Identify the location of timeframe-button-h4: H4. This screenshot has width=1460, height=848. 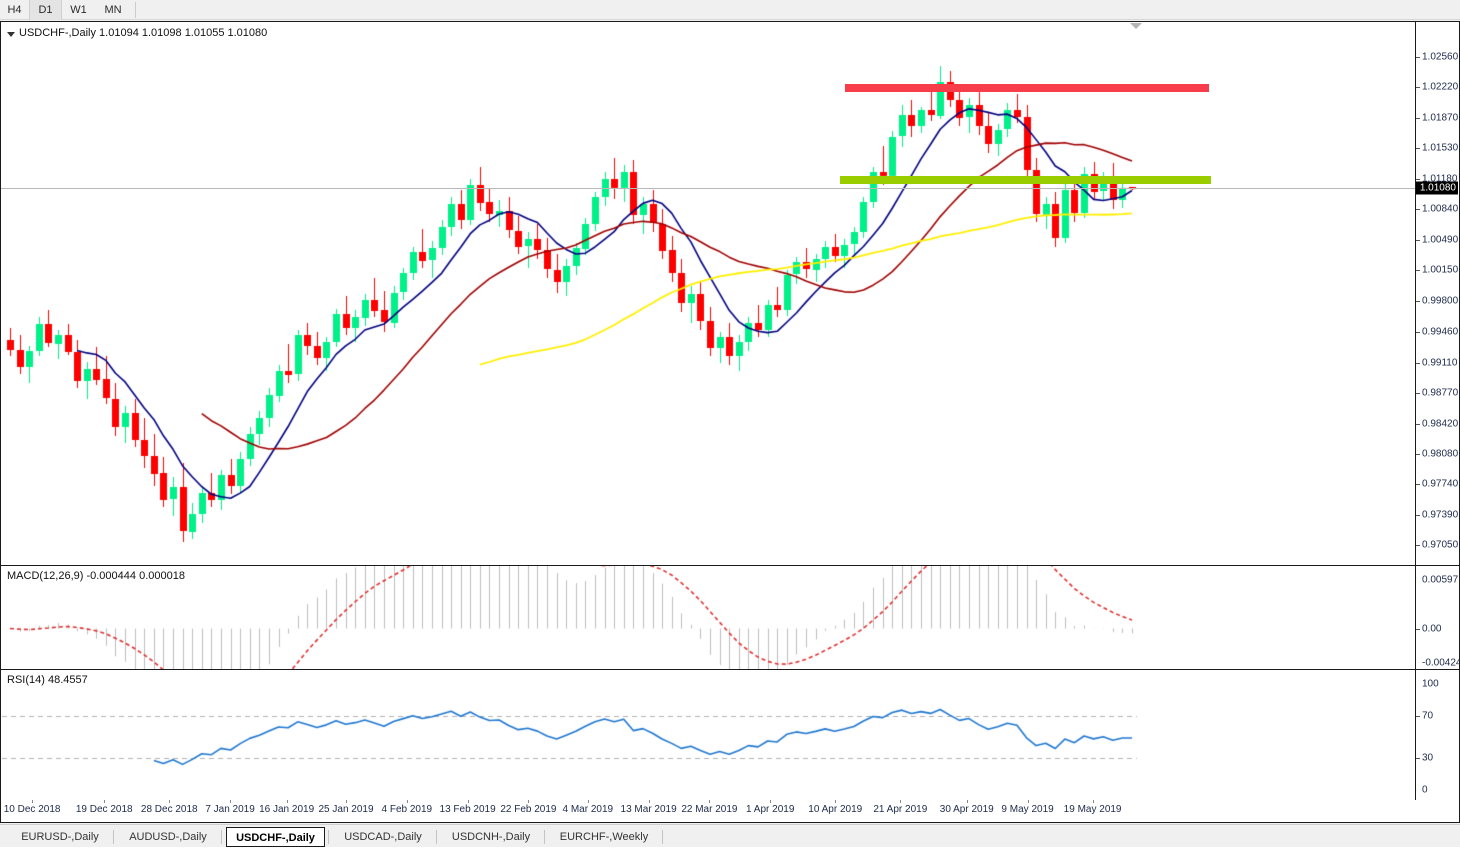
(14, 10).